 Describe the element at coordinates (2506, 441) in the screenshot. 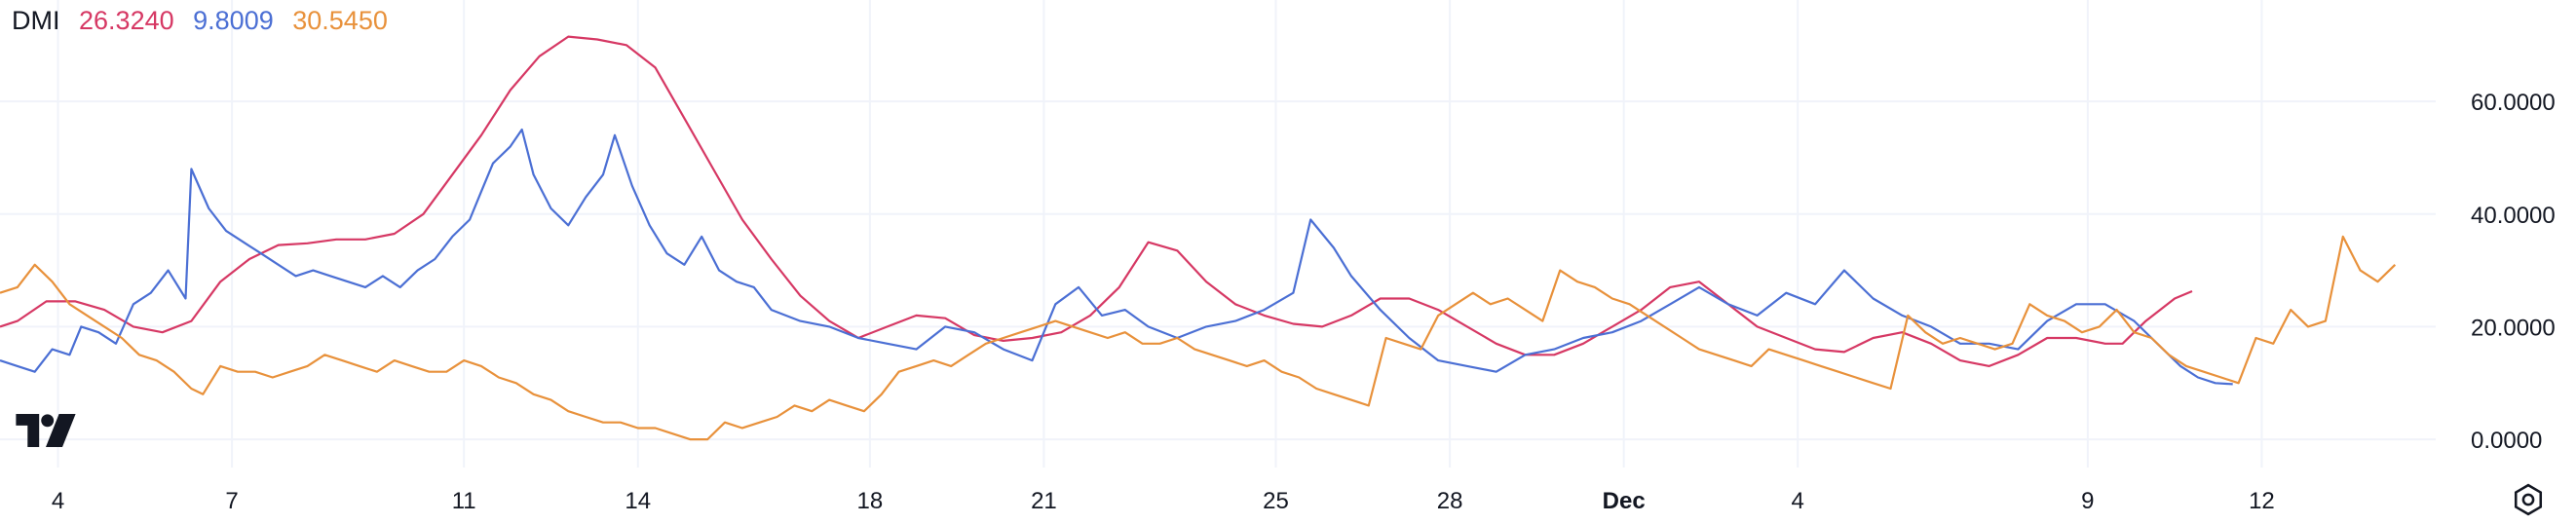

I see `y-tick-label: 0.0000` at that location.